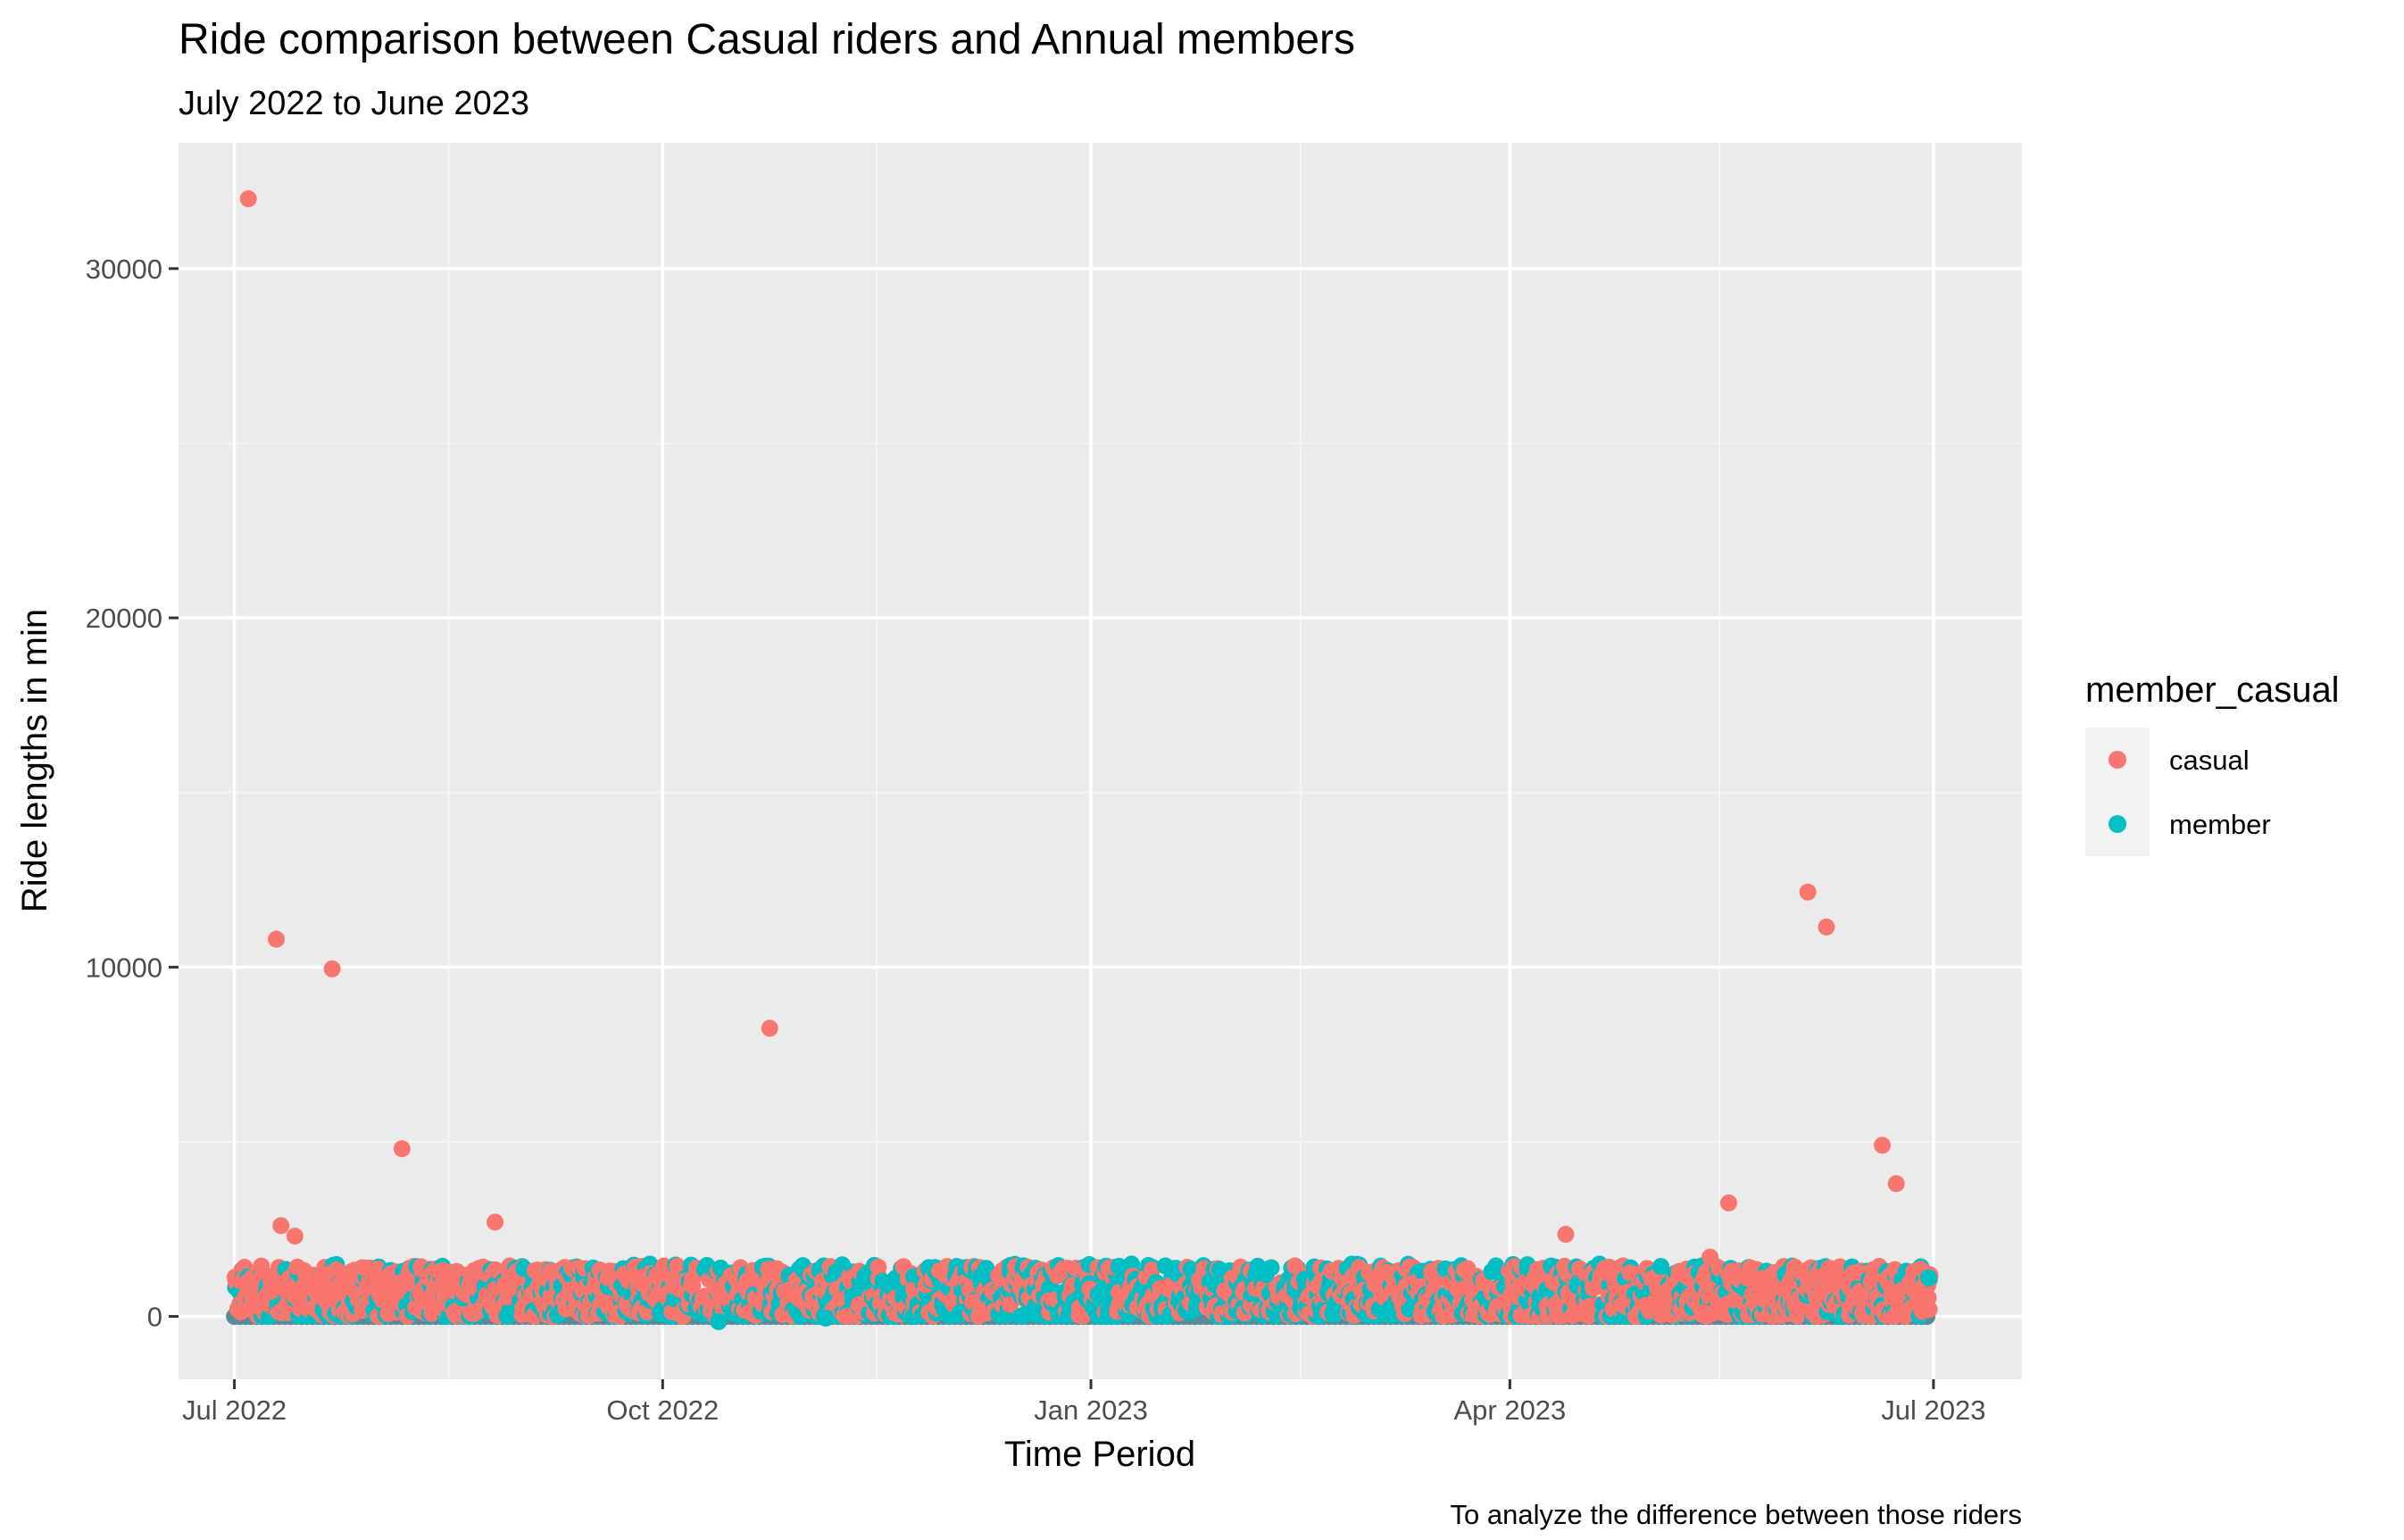 Image resolution: width=2404 pixels, height=1540 pixels. What do you see at coordinates (662, 1410) in the screenshot?
I see `x-tick-label: Oct 2022` at bounding box center [662, 1410].